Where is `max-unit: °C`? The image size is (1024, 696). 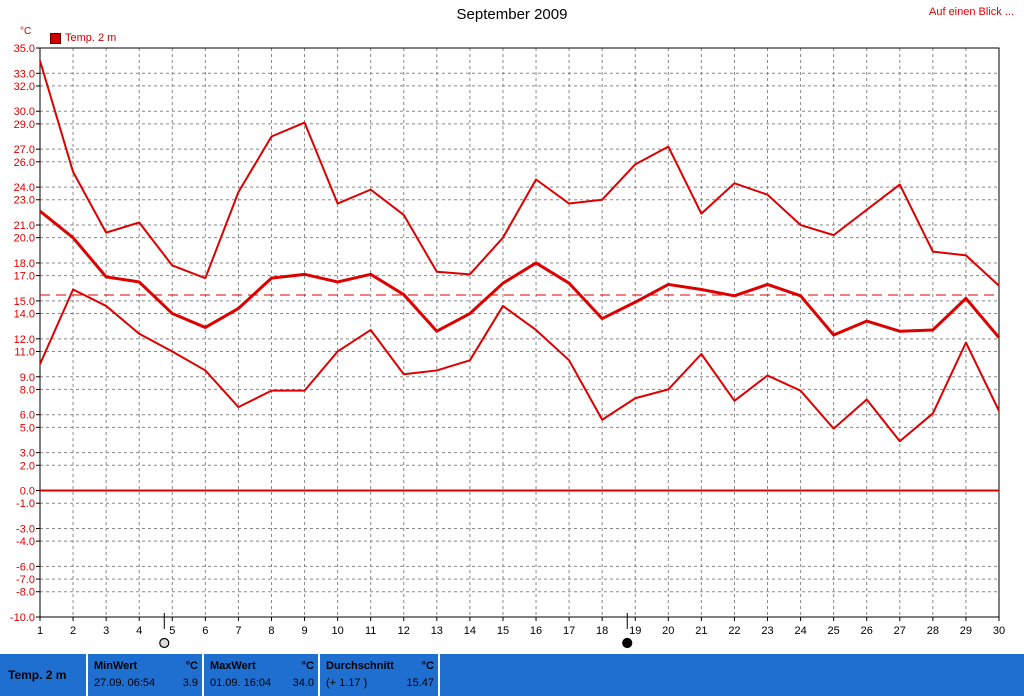 max-unit: °C is located at coordinates (307, 666).